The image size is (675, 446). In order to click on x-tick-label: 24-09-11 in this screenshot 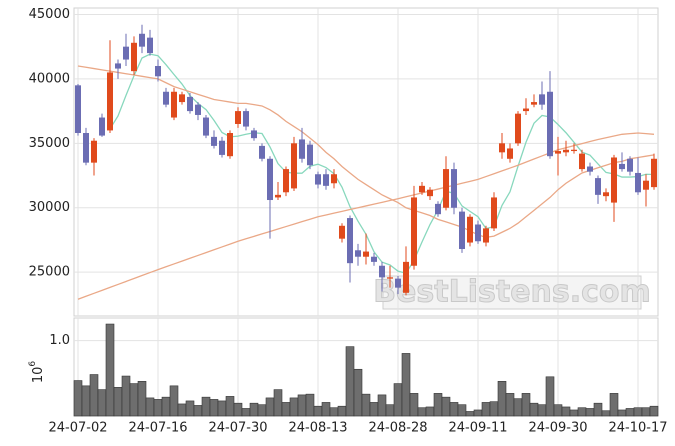, I will do `click(477, 428)`.